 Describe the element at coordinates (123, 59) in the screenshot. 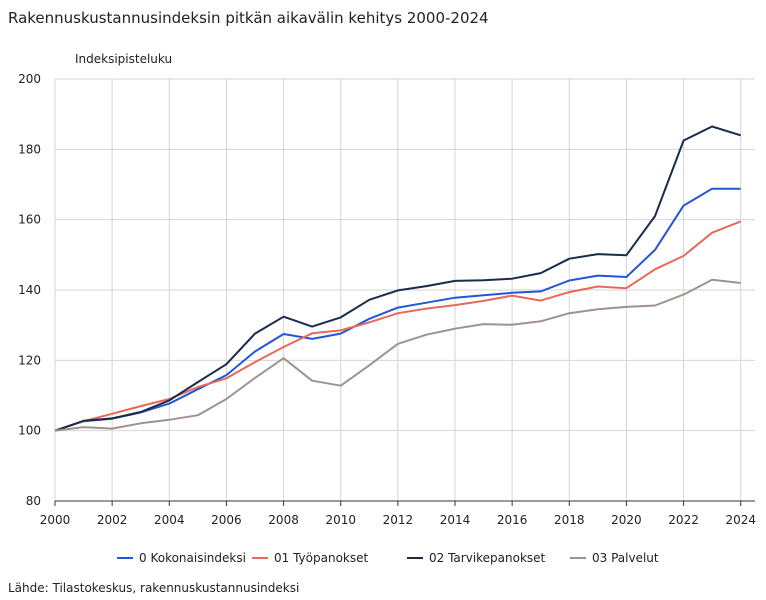

I see `y-axis-title: Indeksipisteluku` at that location.